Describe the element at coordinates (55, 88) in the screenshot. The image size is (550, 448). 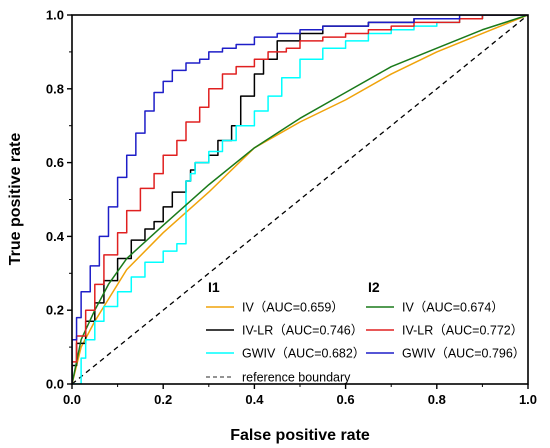
I see `y-tick-label: 0.8` at that location.